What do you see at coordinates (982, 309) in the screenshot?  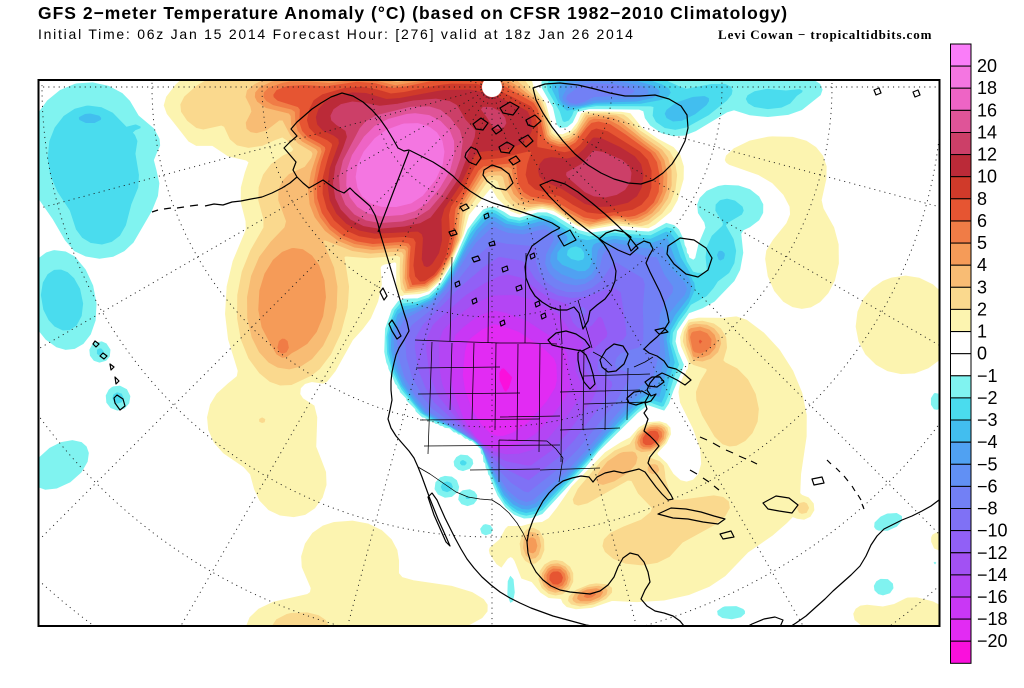 I see `svg-text: 2` at bounding box center [982, 309].